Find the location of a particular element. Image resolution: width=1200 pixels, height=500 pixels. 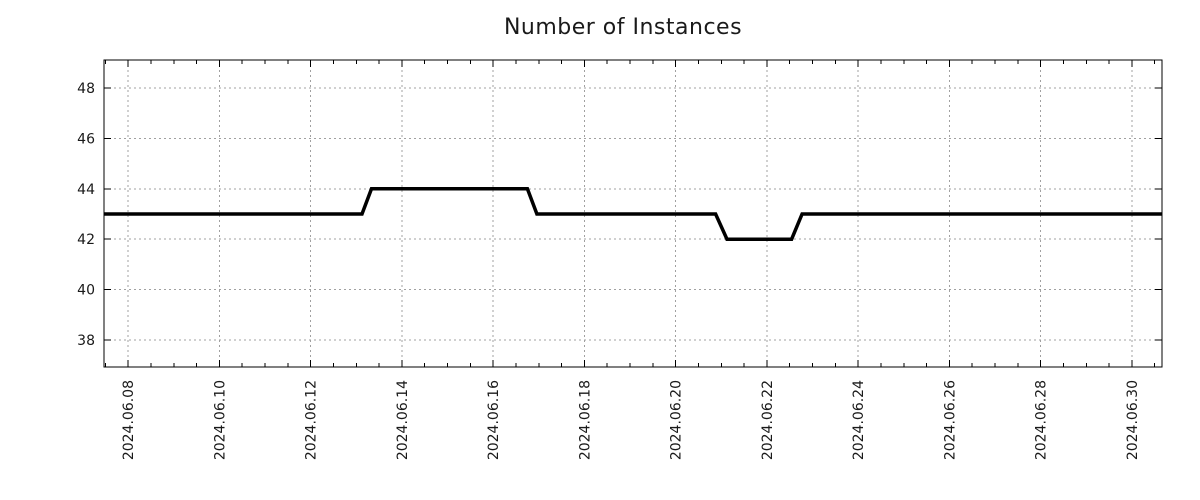

x-tick-label: 2024.06.28 is located at coordinates (1042, 420).